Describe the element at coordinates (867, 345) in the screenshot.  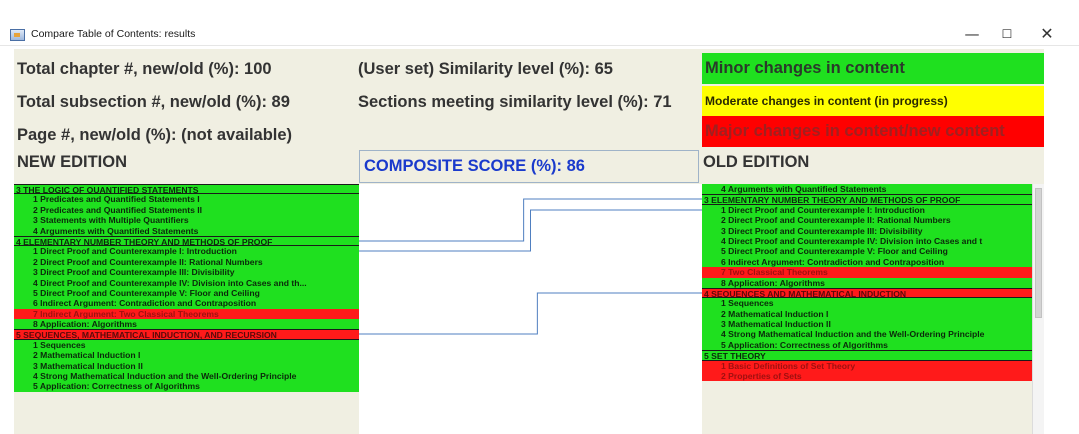
I see `old-edition-section-row: 5 Application: Correctness of Algorithms` at that location.